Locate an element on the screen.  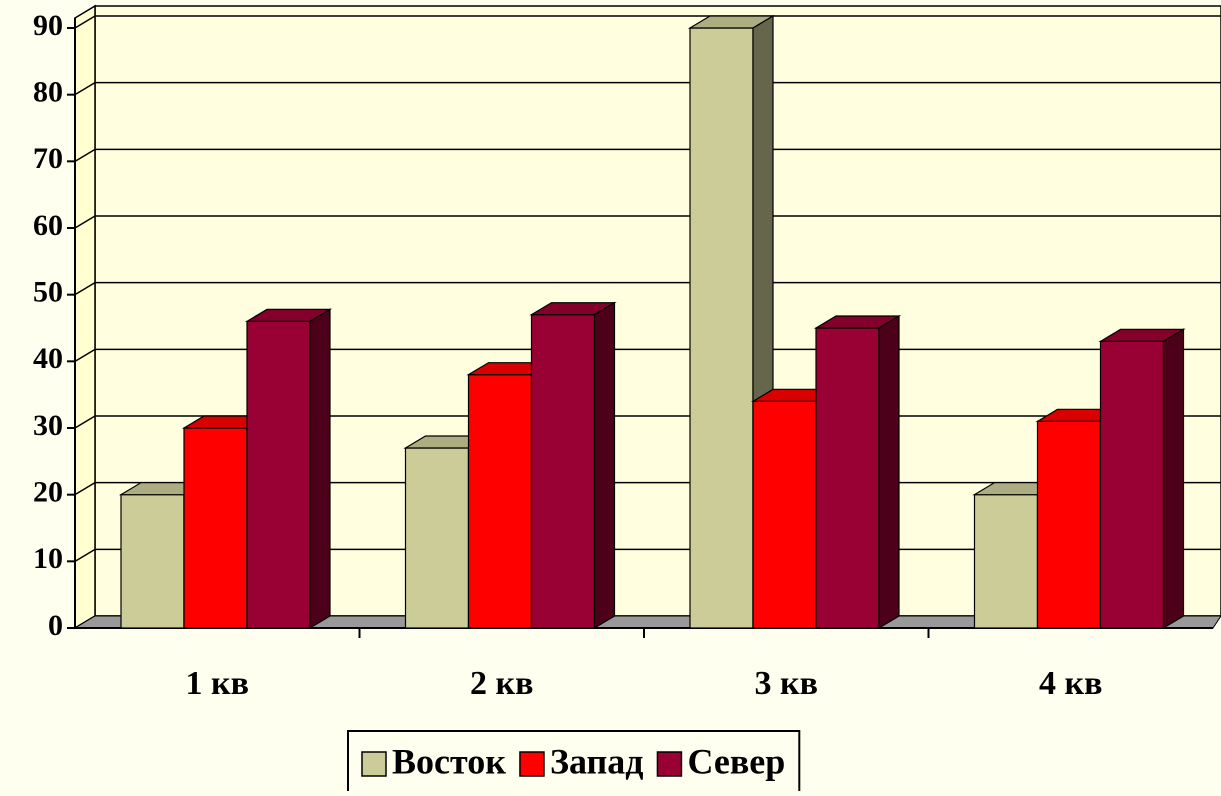
x-tick-label: 4 кв is located at coordinates (1070, 683).